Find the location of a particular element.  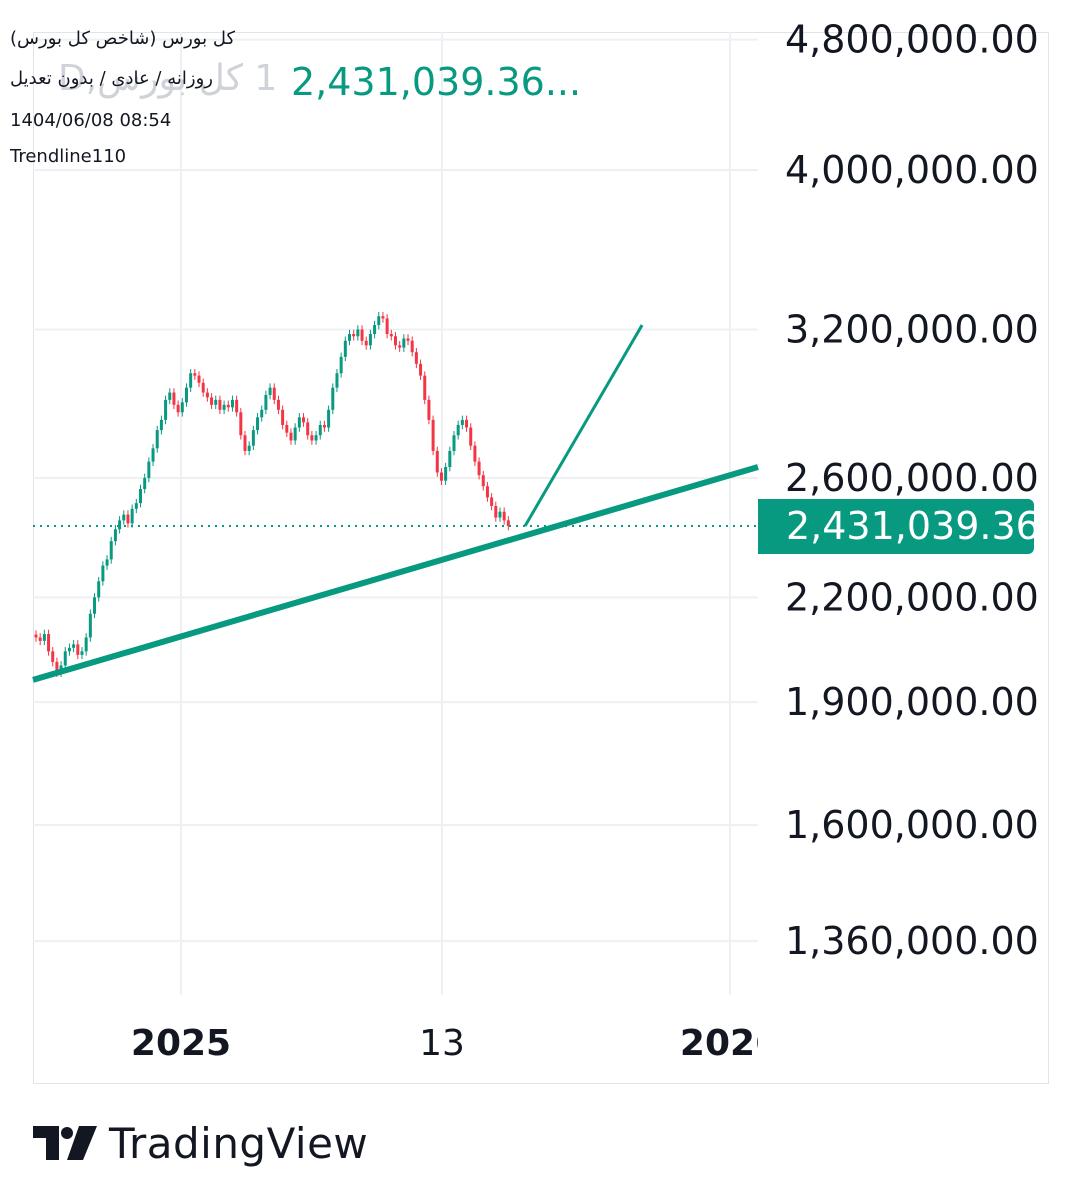

time-tick-label: 2025 is located at coordinates (181, 1043).